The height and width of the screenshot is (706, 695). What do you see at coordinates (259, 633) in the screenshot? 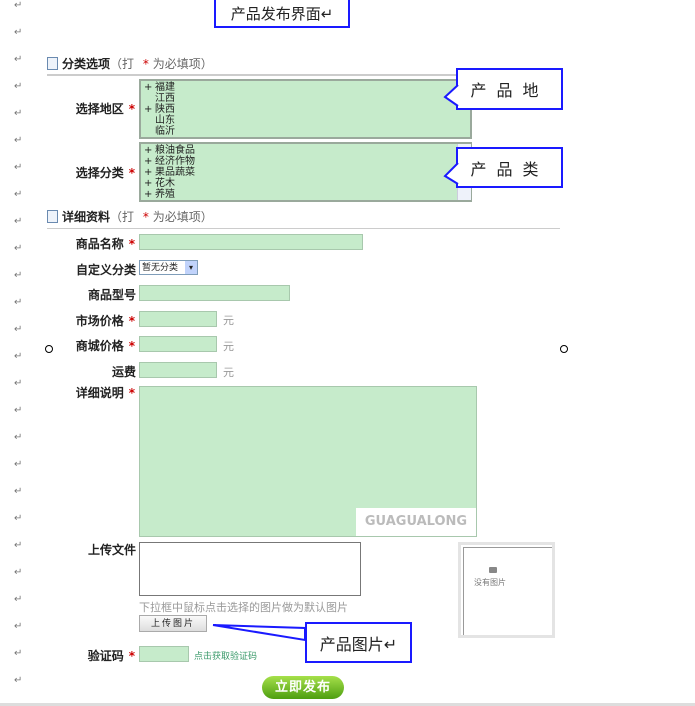
I see `callout-pointer` at bounding box center [259, 633].